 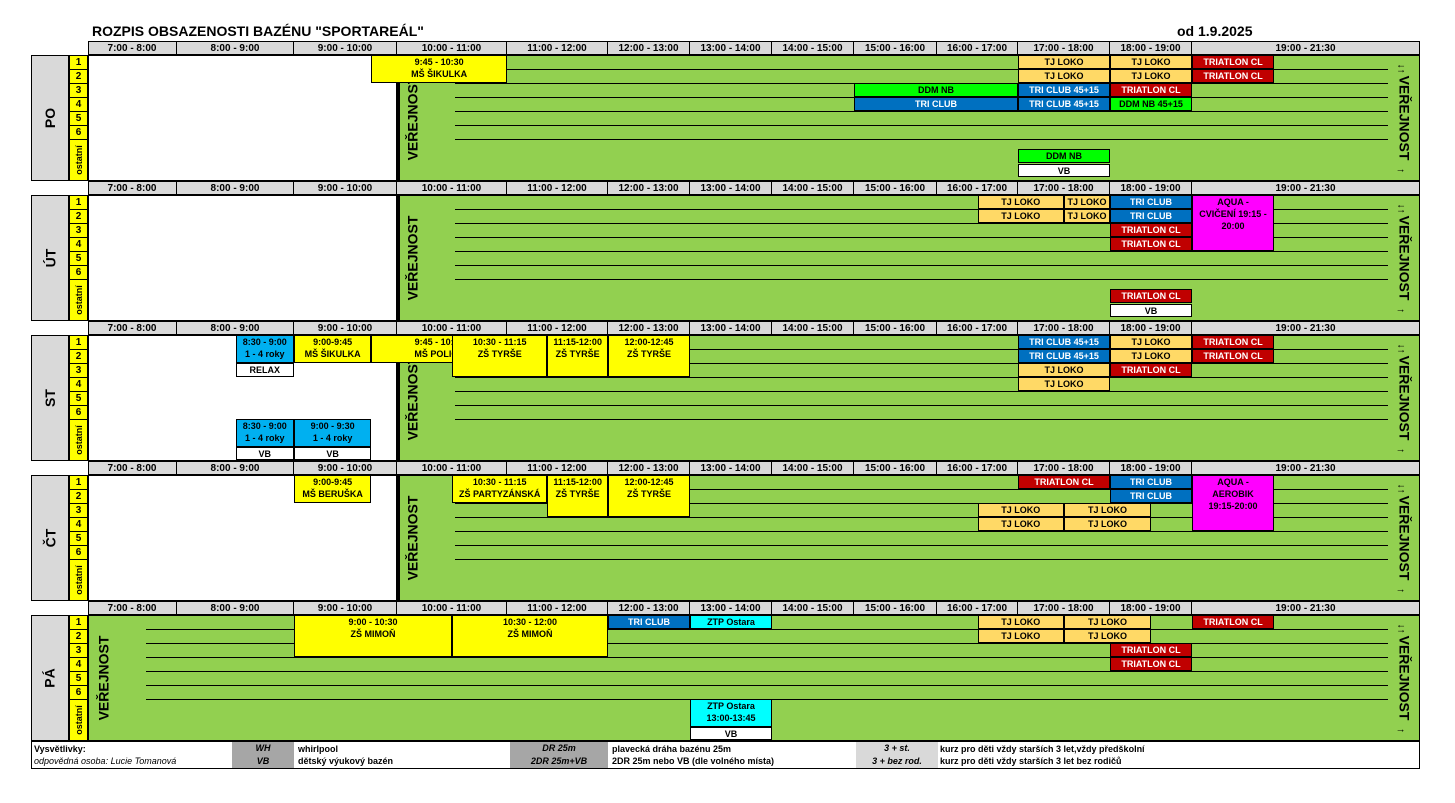 I want to click on booking-text: RELAX, so click(x=264, y=370).